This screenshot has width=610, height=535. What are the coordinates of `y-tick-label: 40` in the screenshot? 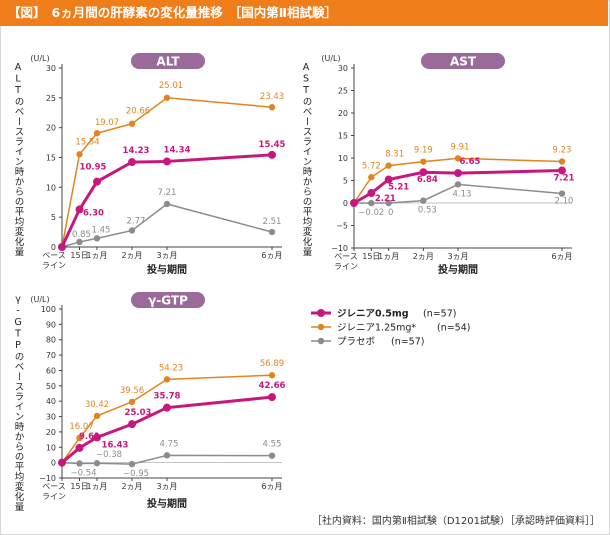 It's located at (51, 401).